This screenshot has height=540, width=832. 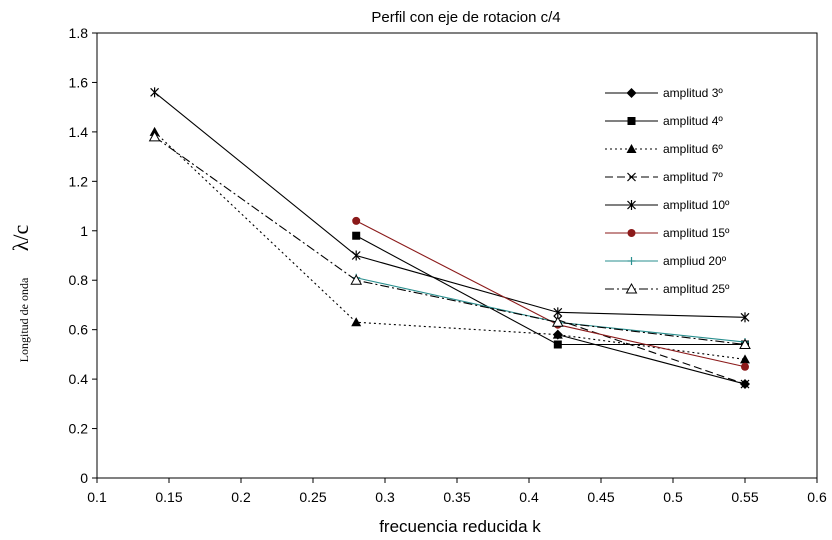 What do you see at coordinates (817, 497) in the screenshot?
I see `x-tick-label: 0.6` at bounding box center [817, 497].